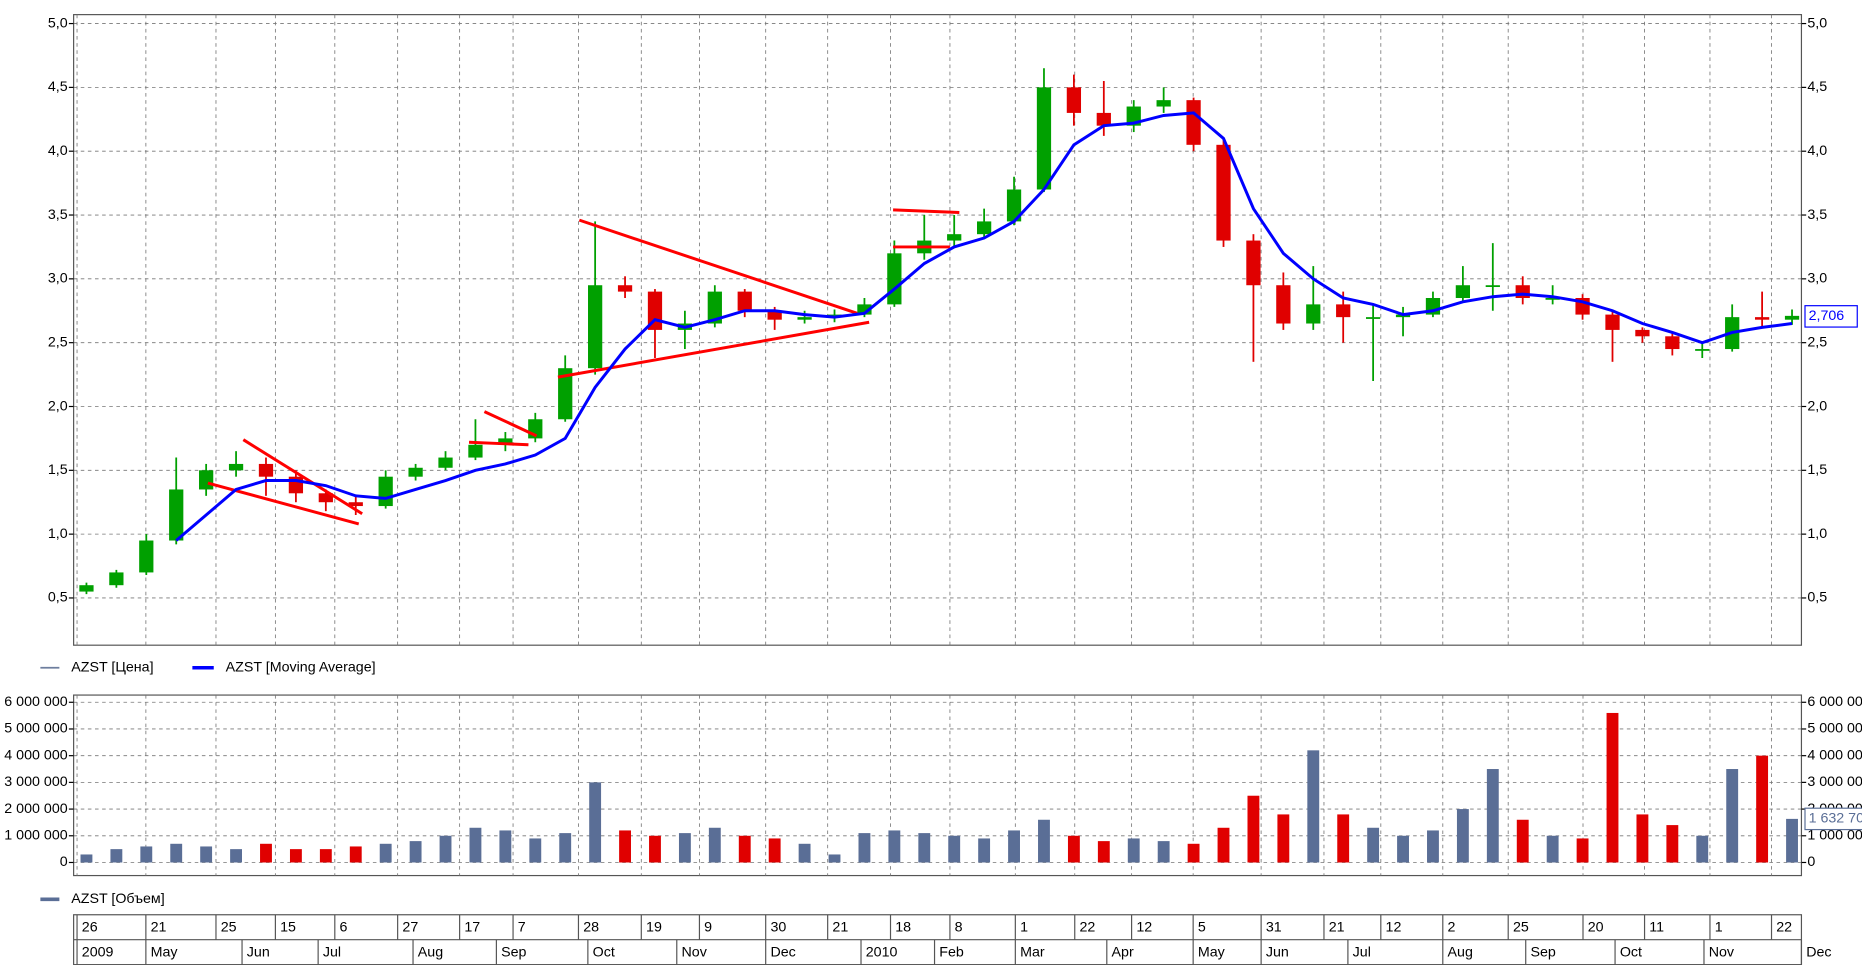 This screenshot has width=1862, height=965. I want to click on date-tick-label: Oct, so click(1631, 953).